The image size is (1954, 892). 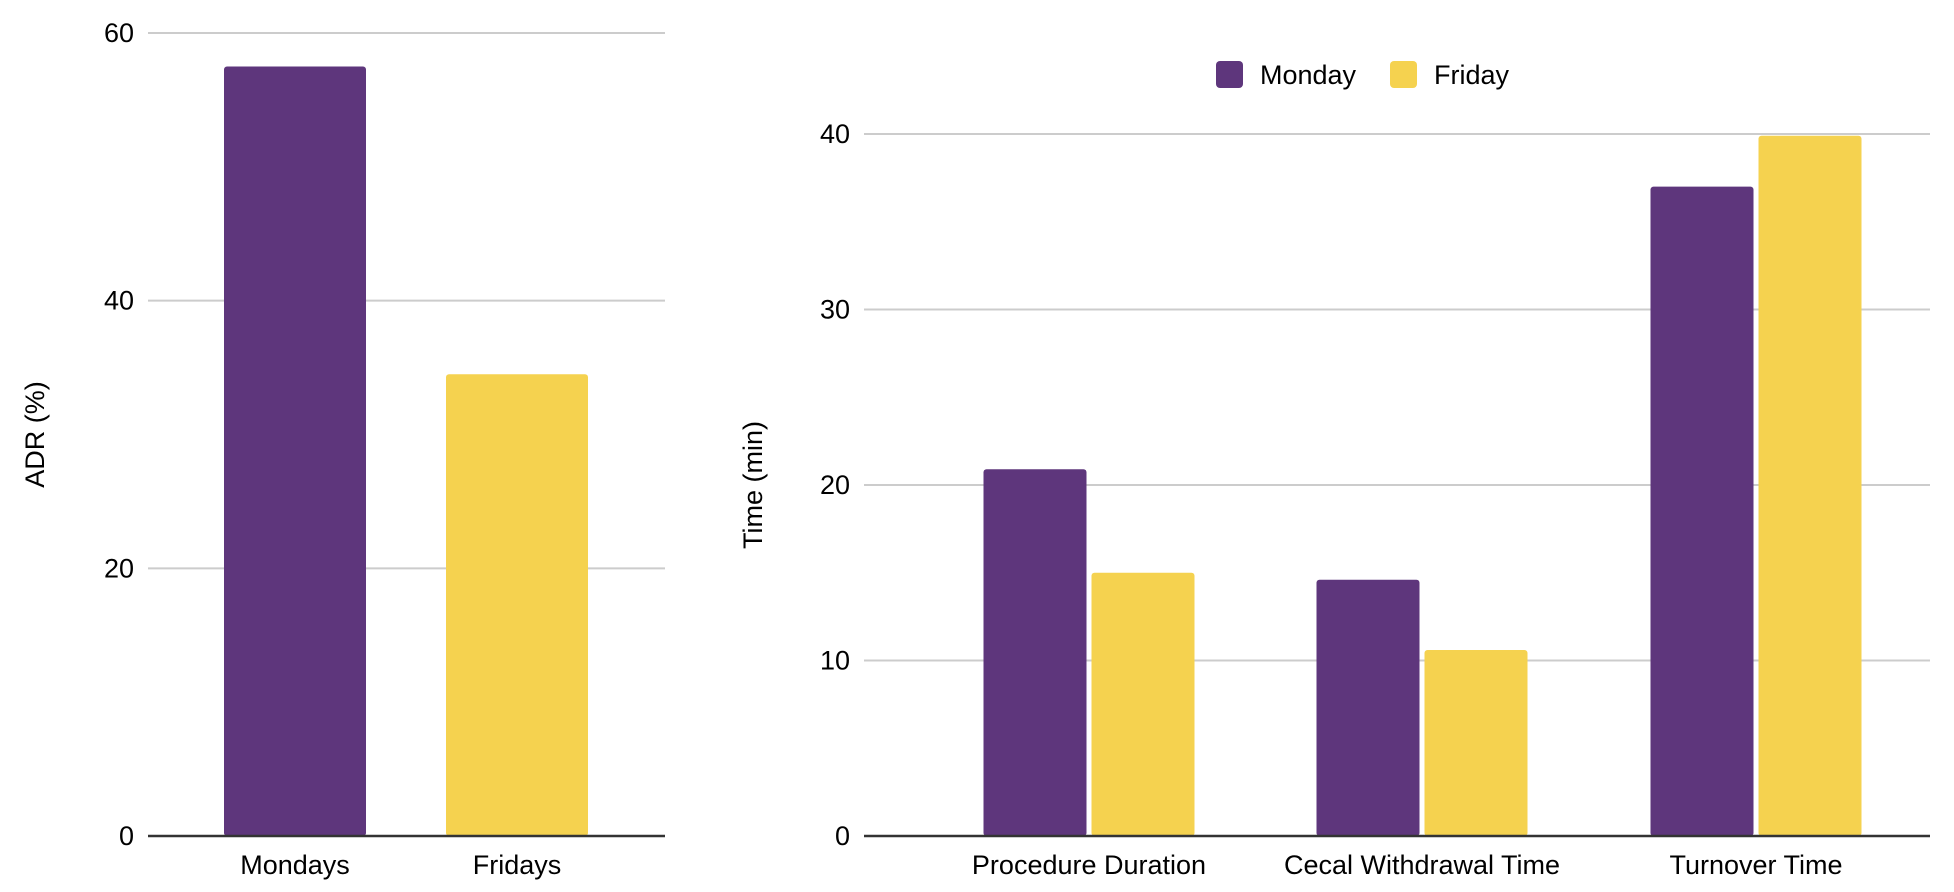 I want to click on bar-mondays, so click(x=295, y=451).